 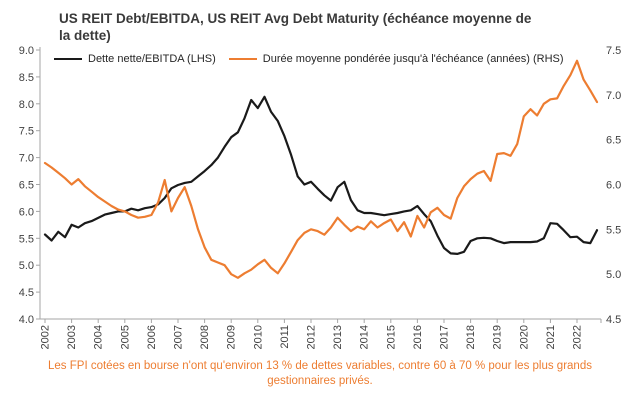 What do you see at coordinates (613, 230) in the screenshot?
I see `y-axis-label-right: 5.5` at bounding box center [613, 230].